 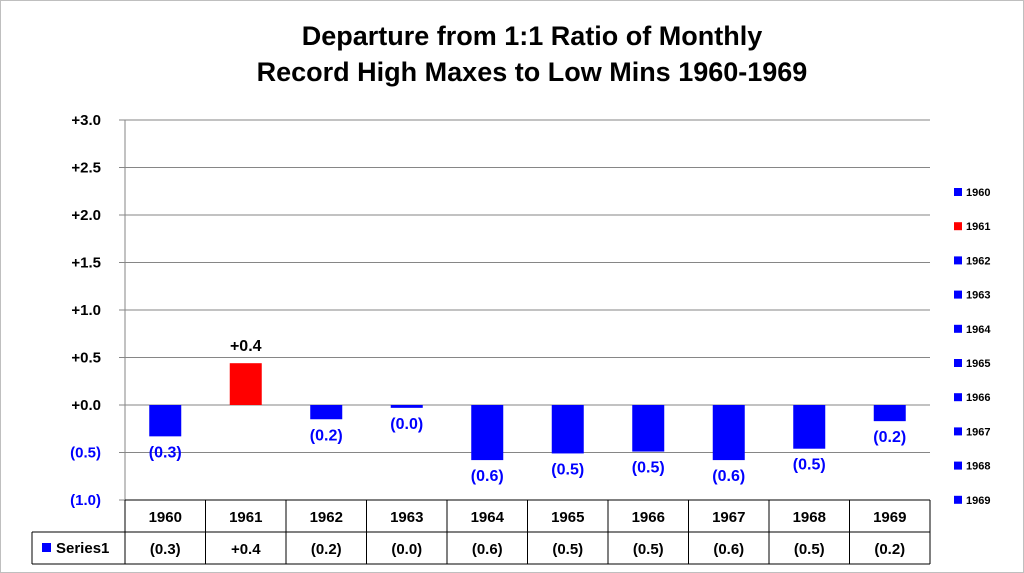 What do you see at coordinates (648, 517) in the screenshot?
I see `table-category-1966: 1966` at bounding box center [648, 517].